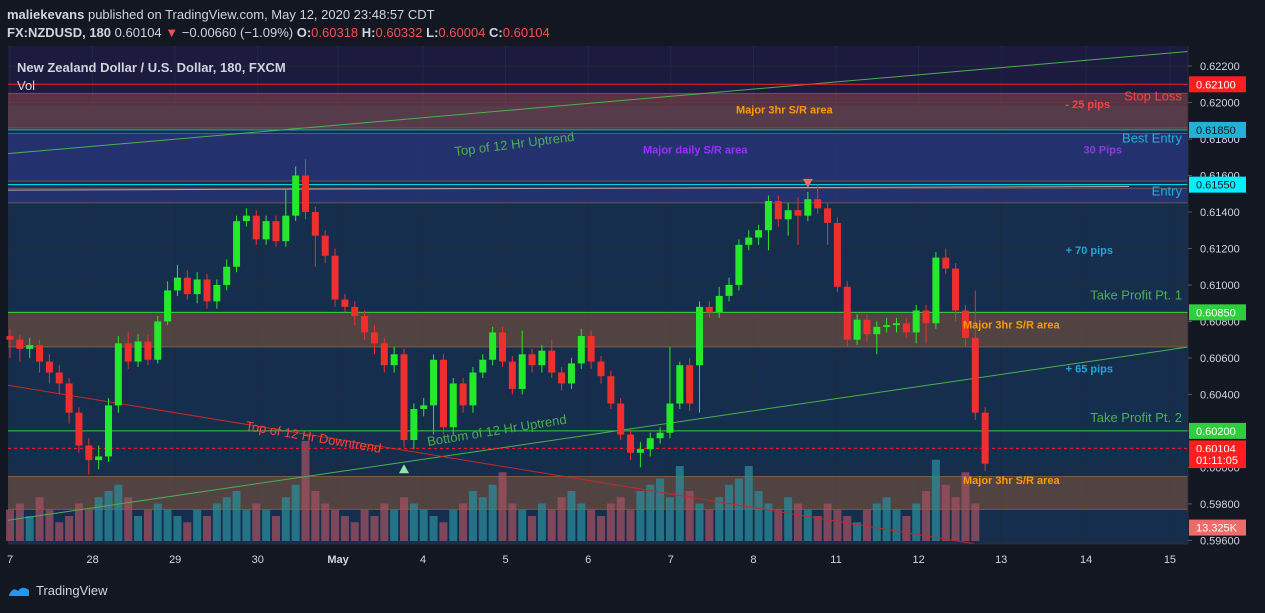 Image resolution: width=1265 pixels, height=613 pixels. What do you see at coordinates (1153, 96) in the screenshot?
I see `chart-annotation: Stop Loss` at bounding box center [1153, 96].